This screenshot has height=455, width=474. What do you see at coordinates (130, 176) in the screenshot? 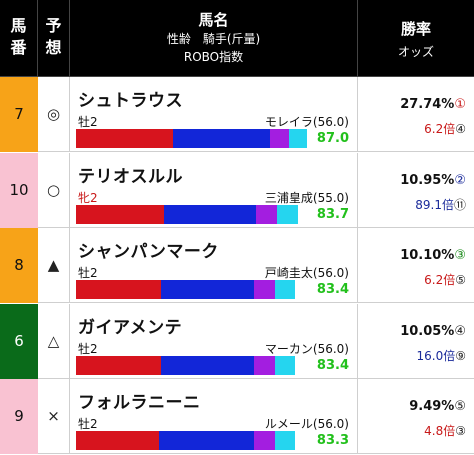
I see `horse-name: テリオスルル` at bounding box center [130, 176].